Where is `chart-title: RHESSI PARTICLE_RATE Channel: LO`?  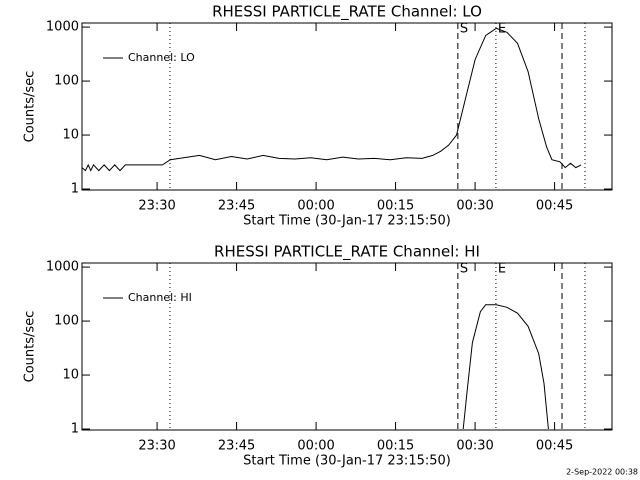
chart-title: RHESSI PARTICLE_RATE Channel: LO is located at coordinates (347, 12).